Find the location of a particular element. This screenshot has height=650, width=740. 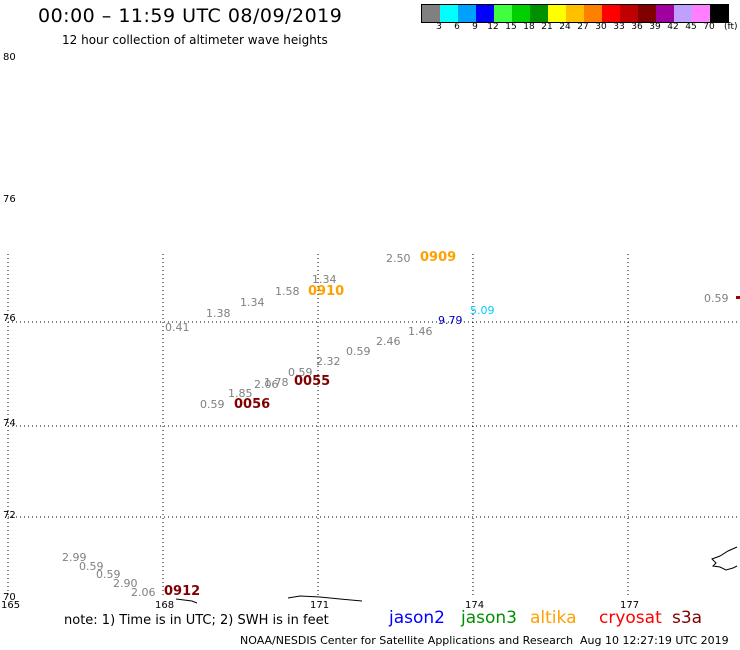

offscreen-marker is located at coordinates (738, 297).